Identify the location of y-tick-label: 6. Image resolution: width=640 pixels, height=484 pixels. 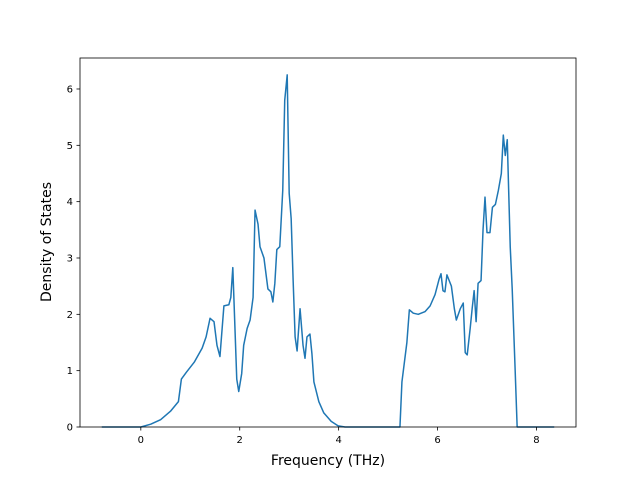
(70, 89).